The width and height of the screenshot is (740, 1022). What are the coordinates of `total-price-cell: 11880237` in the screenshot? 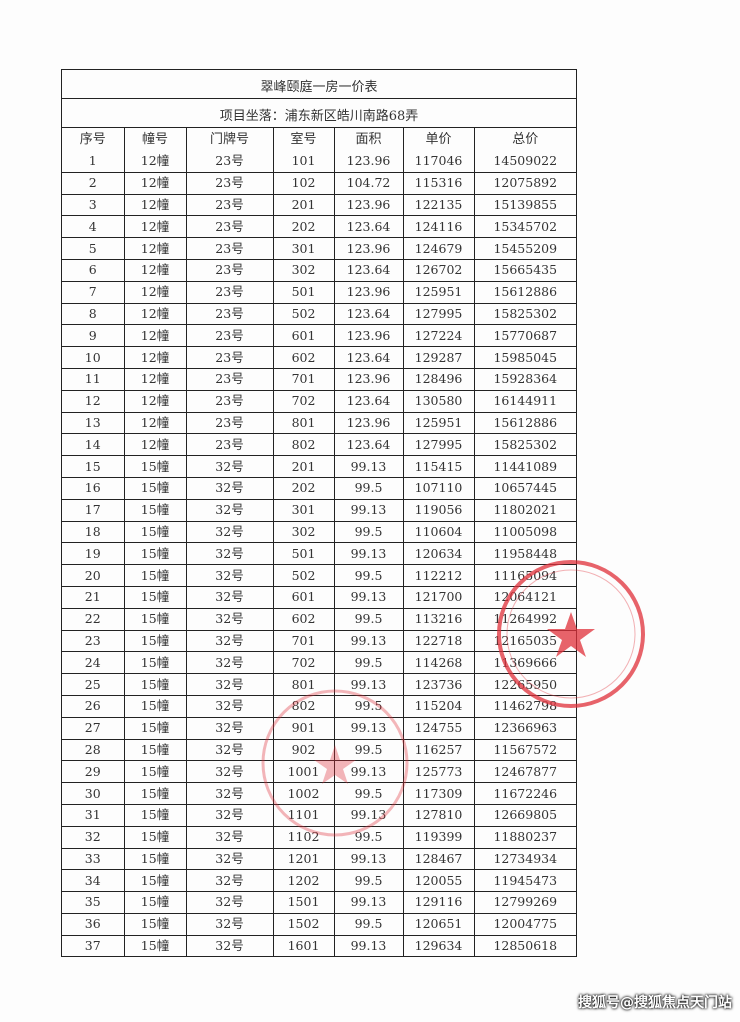 It's located at (524, 837).